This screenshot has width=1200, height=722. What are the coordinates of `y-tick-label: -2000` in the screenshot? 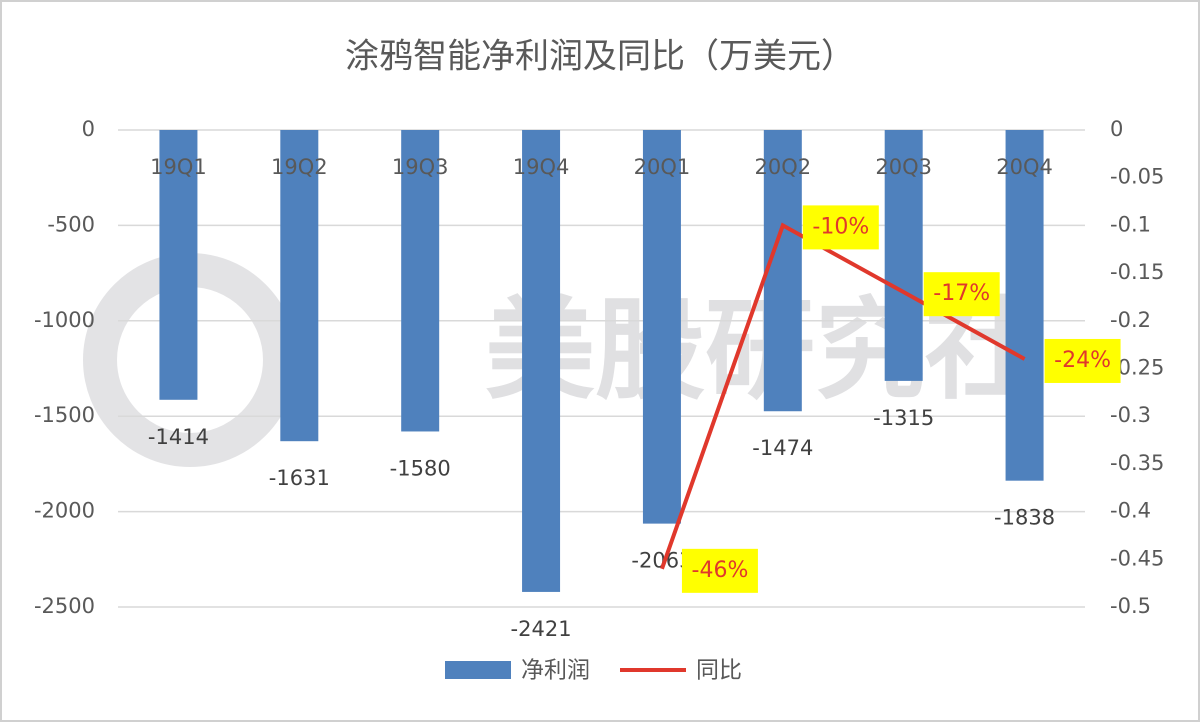 It's located at (64, 511).